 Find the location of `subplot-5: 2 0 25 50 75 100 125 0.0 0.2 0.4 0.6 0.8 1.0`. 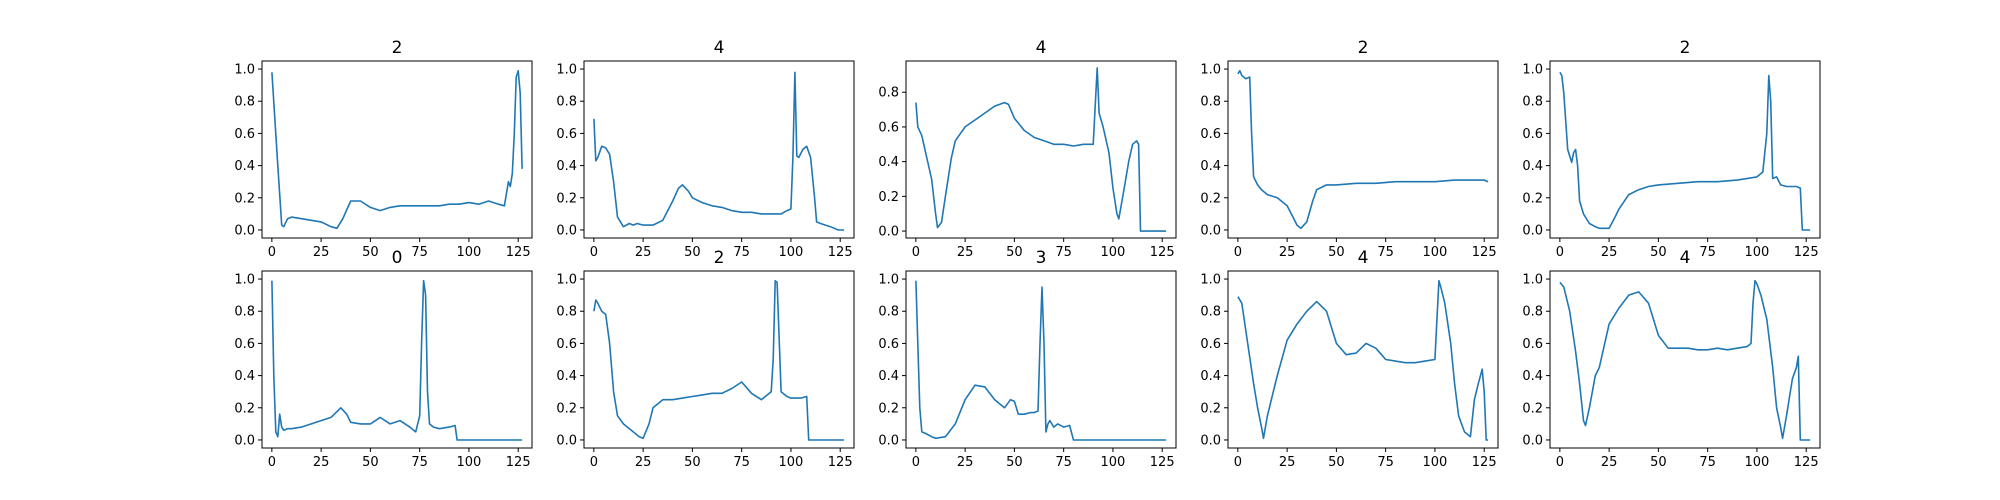

subplot-5: 2 0 25 50 75 100 125 0.0 0.2 0.4 0.6 0.8 1.0 is located at coordinates (1671, 149).